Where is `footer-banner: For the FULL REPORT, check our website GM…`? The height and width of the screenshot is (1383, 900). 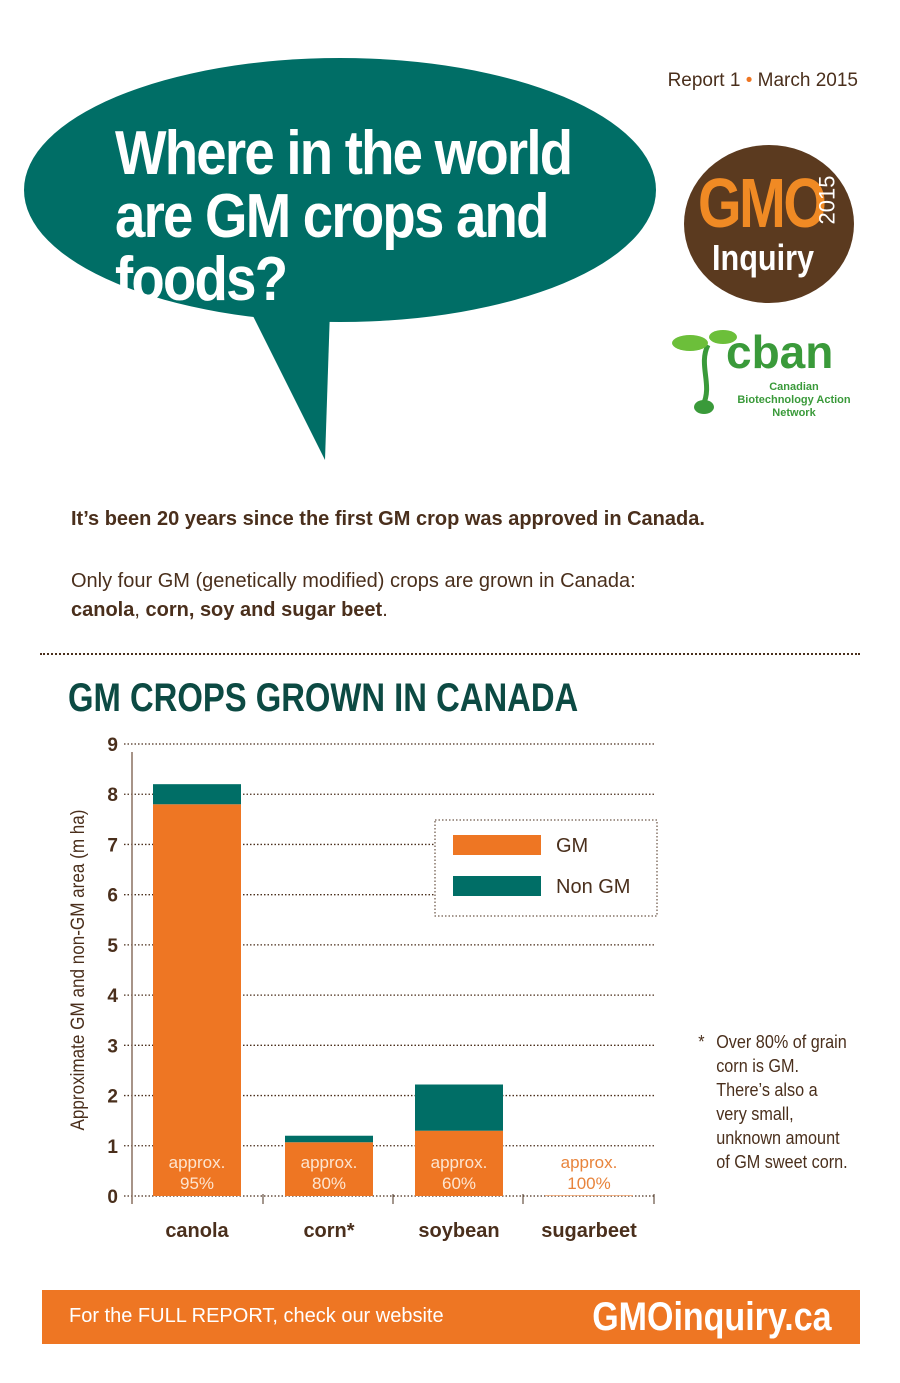
footer-banner: For the FULL REPORT, check our website GM… is located at coordinates (451, 1317).